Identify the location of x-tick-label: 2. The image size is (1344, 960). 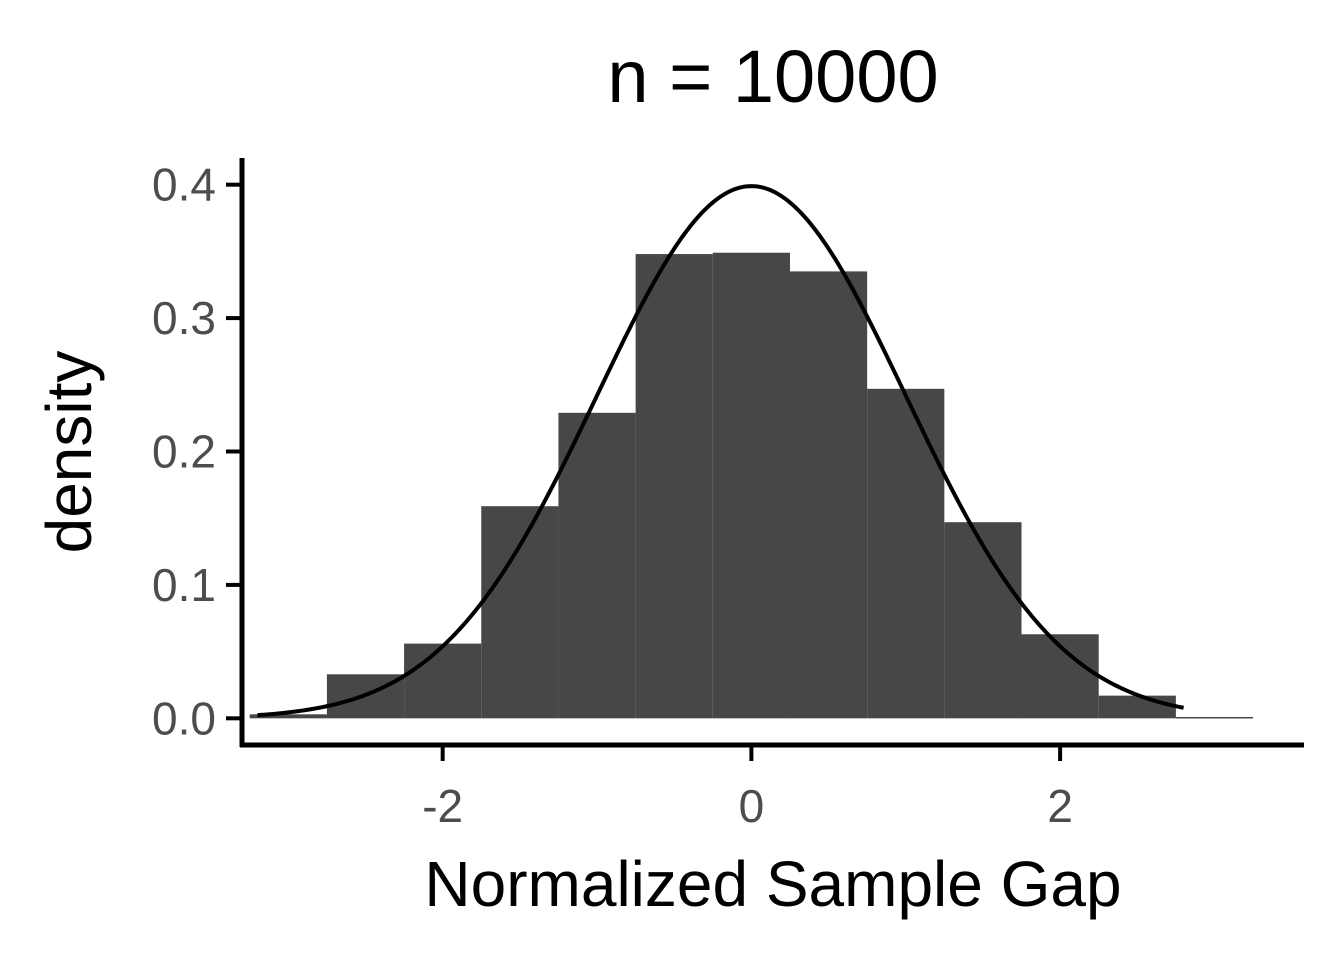
(1060, 806).